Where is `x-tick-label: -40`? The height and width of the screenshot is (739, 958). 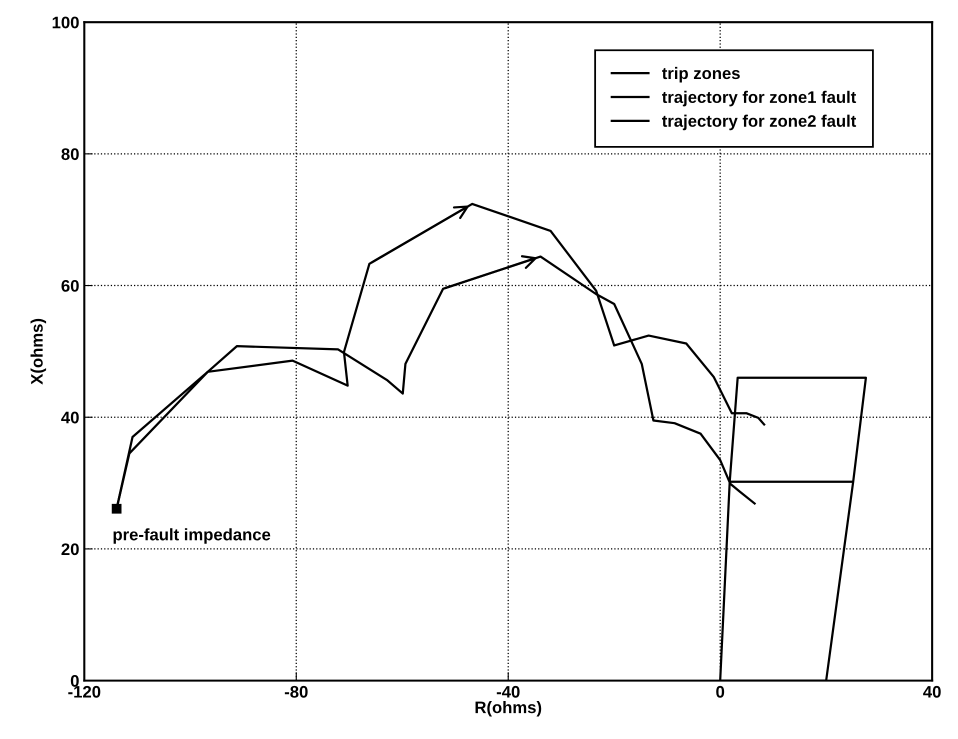
x-tick-label: -40 is located at coordinates (508, 692).